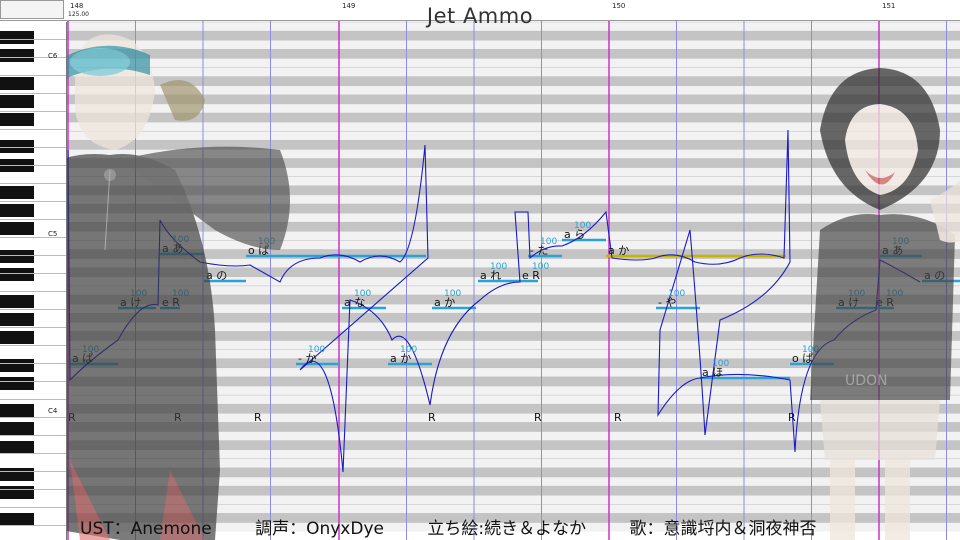 Image resolution: width=960 pixels, height=540 pixels. Describe the element at coordinates (802, 358) in the screenshot. I see `note-lyric: o ぱ` at that location.